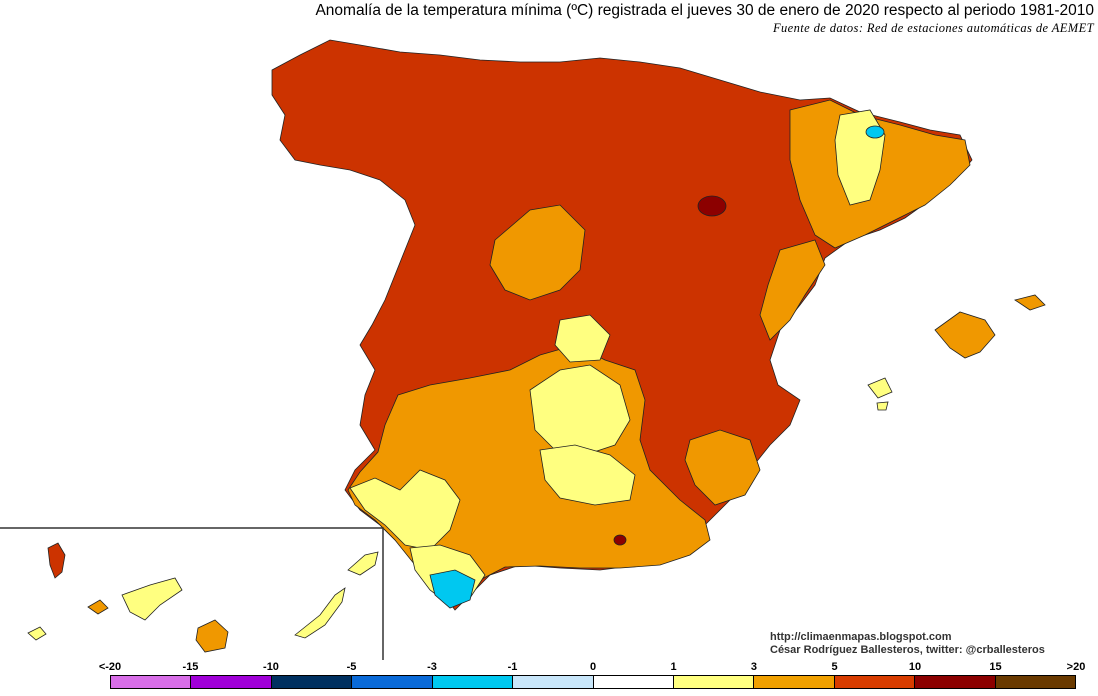 This screenshot has width=1098, height=696. What do you see at coordinates (110, 667) in the screenshot?
I see `legend-label-0: <-20` at bounding box center [110, 667].